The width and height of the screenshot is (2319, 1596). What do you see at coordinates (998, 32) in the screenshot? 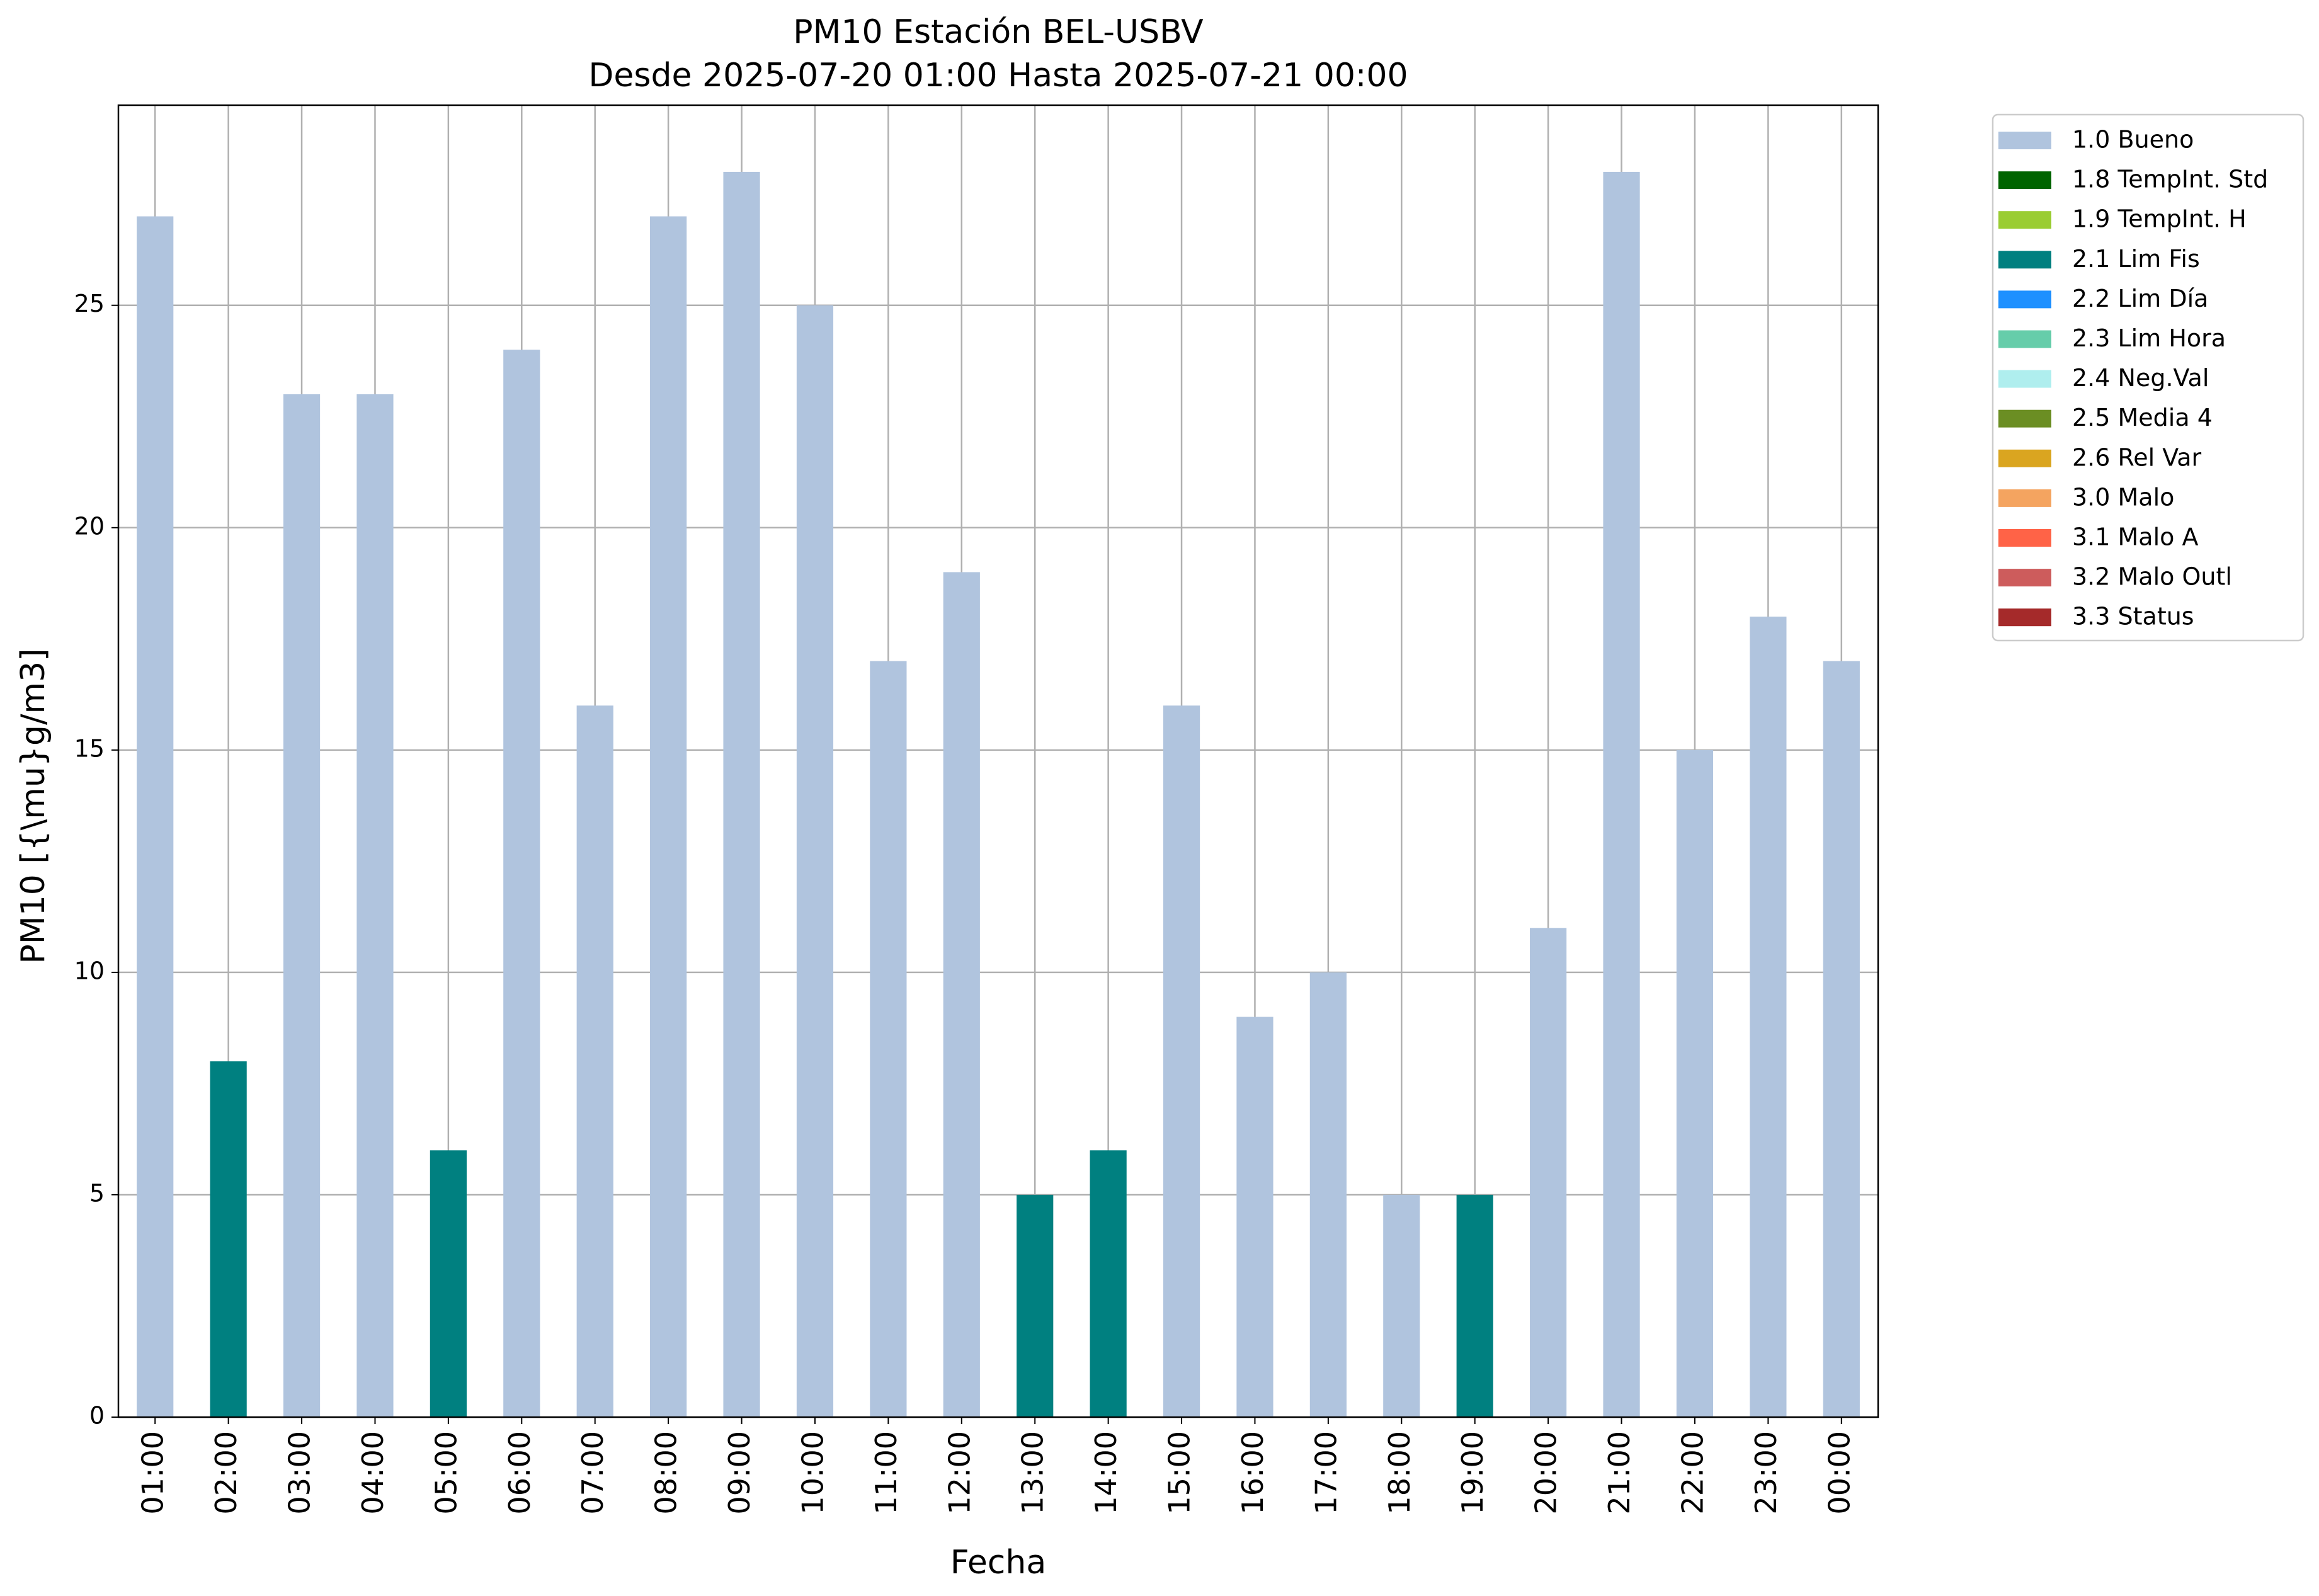
I see `chart-title: PM10 Estación BEL-USBV` at bounding box center [998, 32].